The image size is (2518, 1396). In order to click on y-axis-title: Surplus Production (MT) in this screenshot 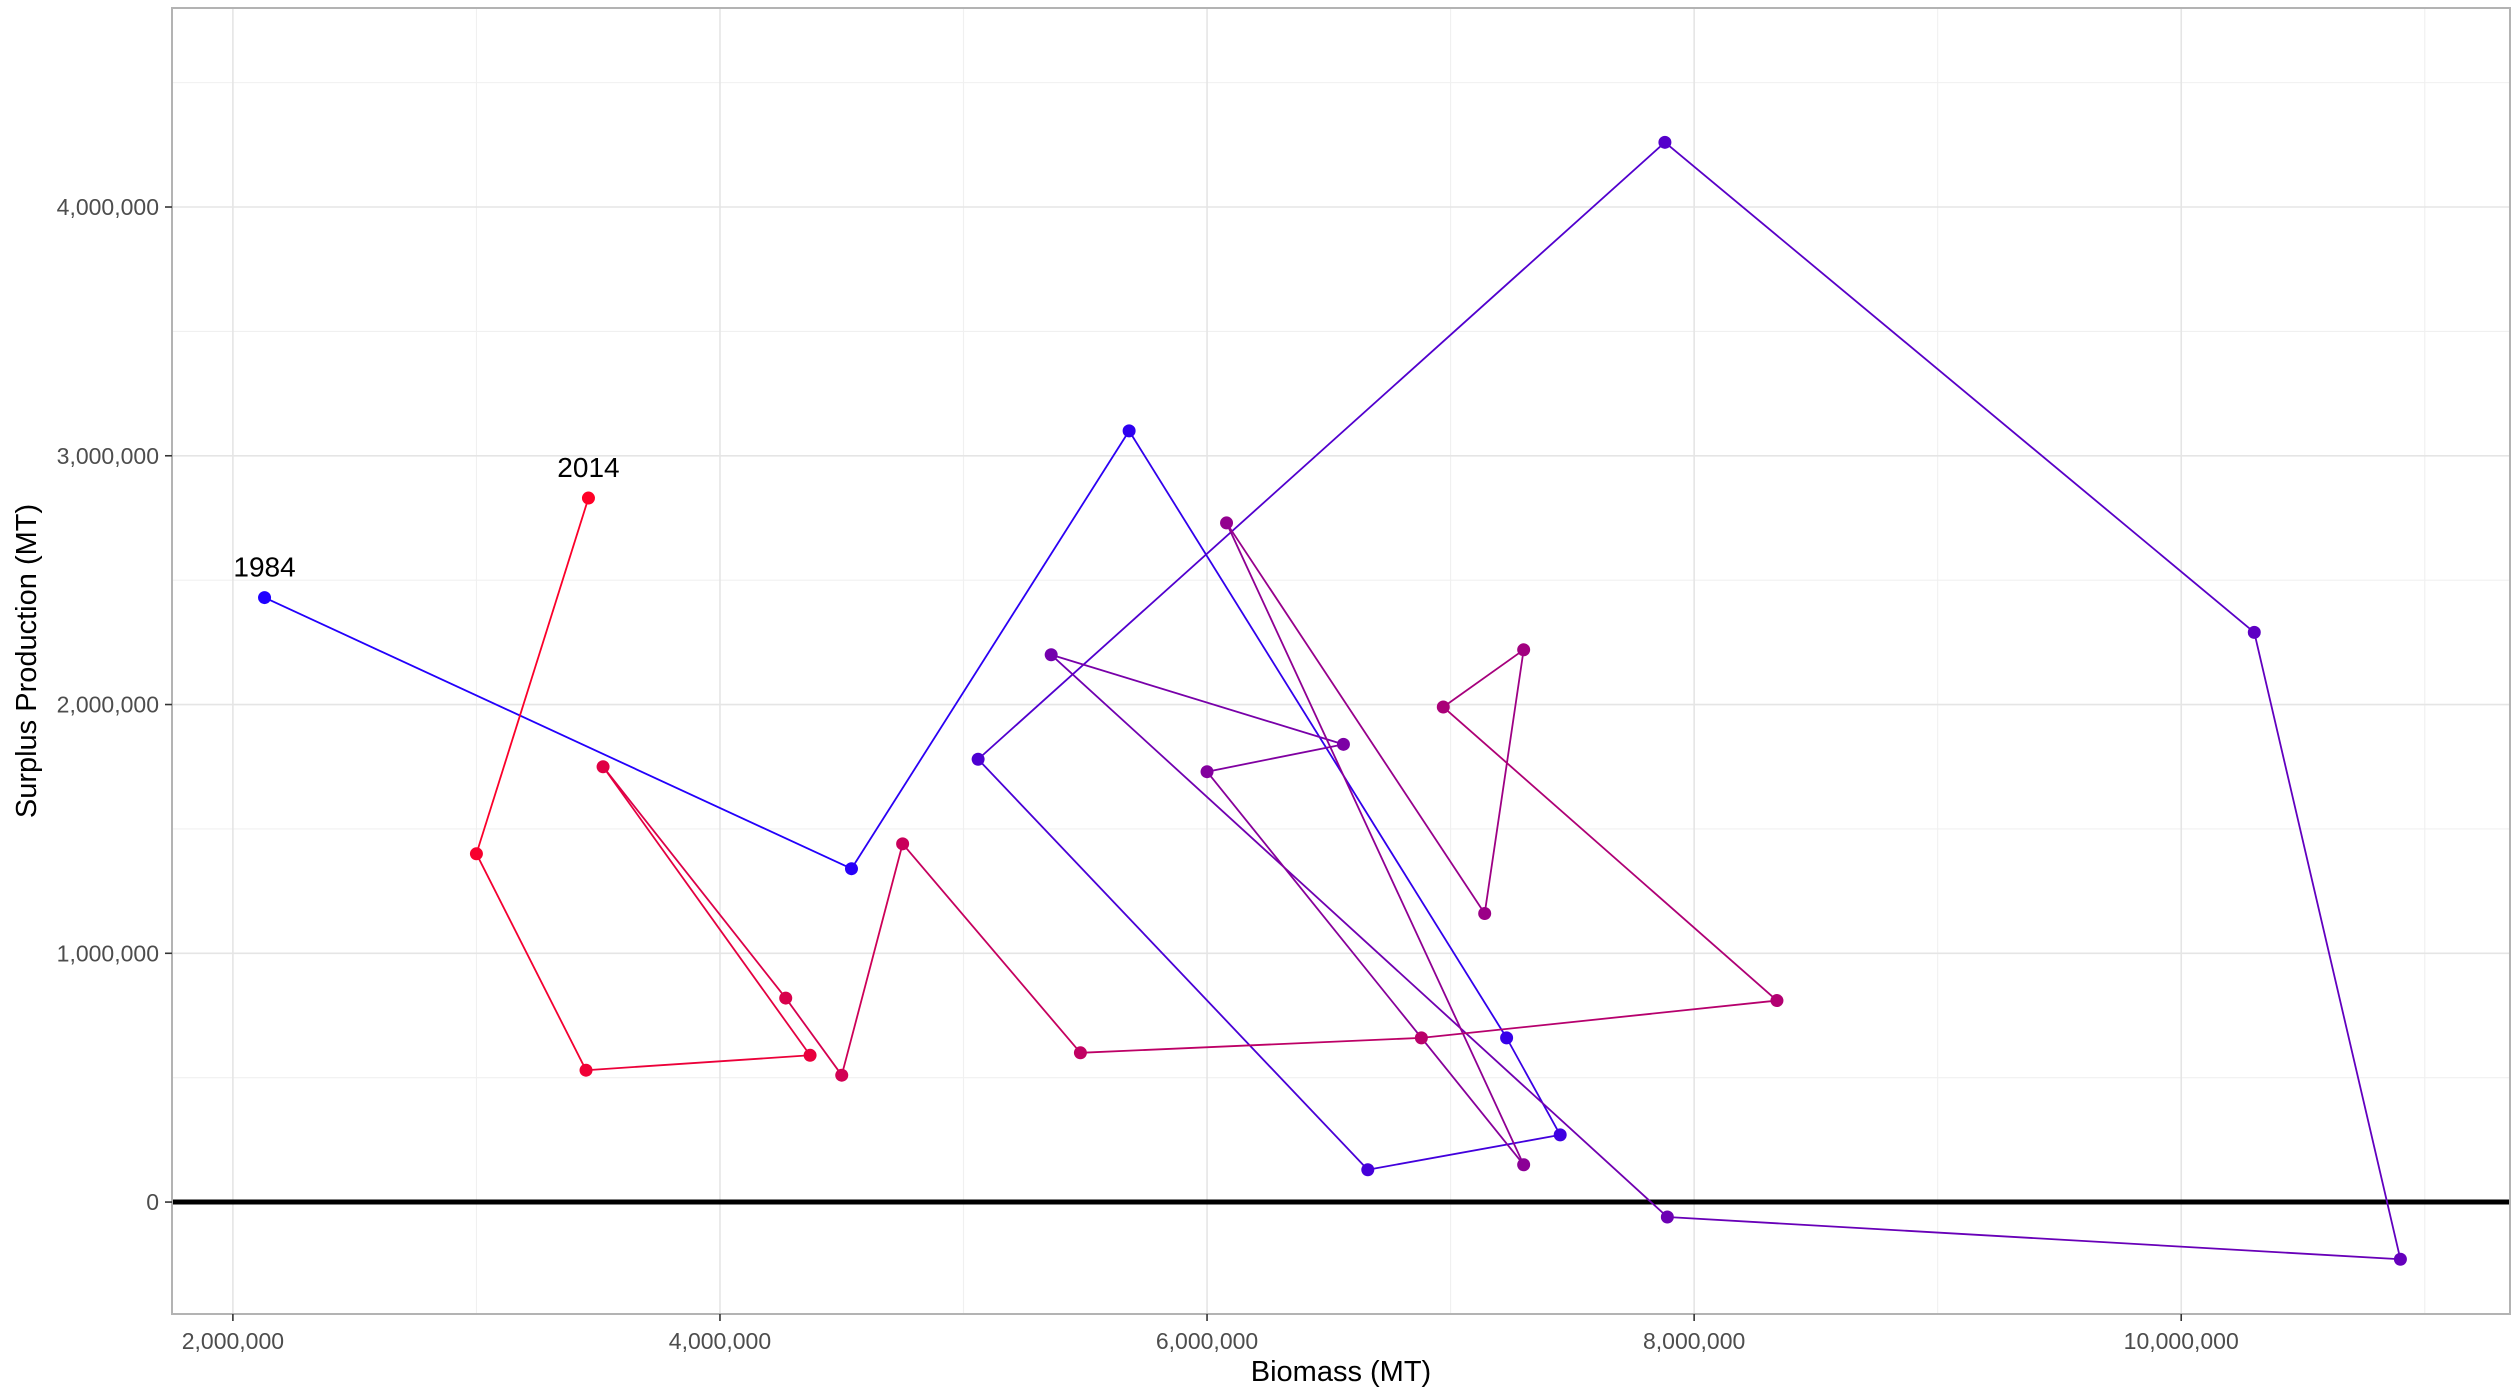, I will do `click(27, 661)`.